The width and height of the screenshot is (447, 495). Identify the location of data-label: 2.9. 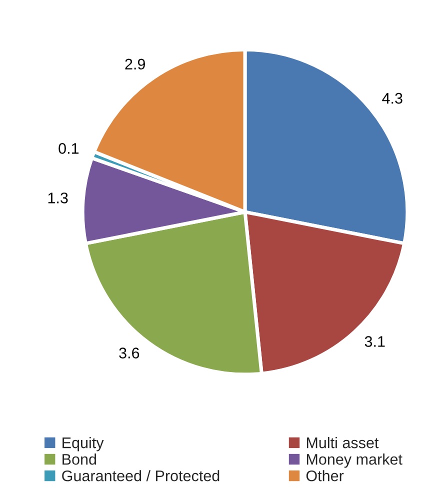
(135, 64).